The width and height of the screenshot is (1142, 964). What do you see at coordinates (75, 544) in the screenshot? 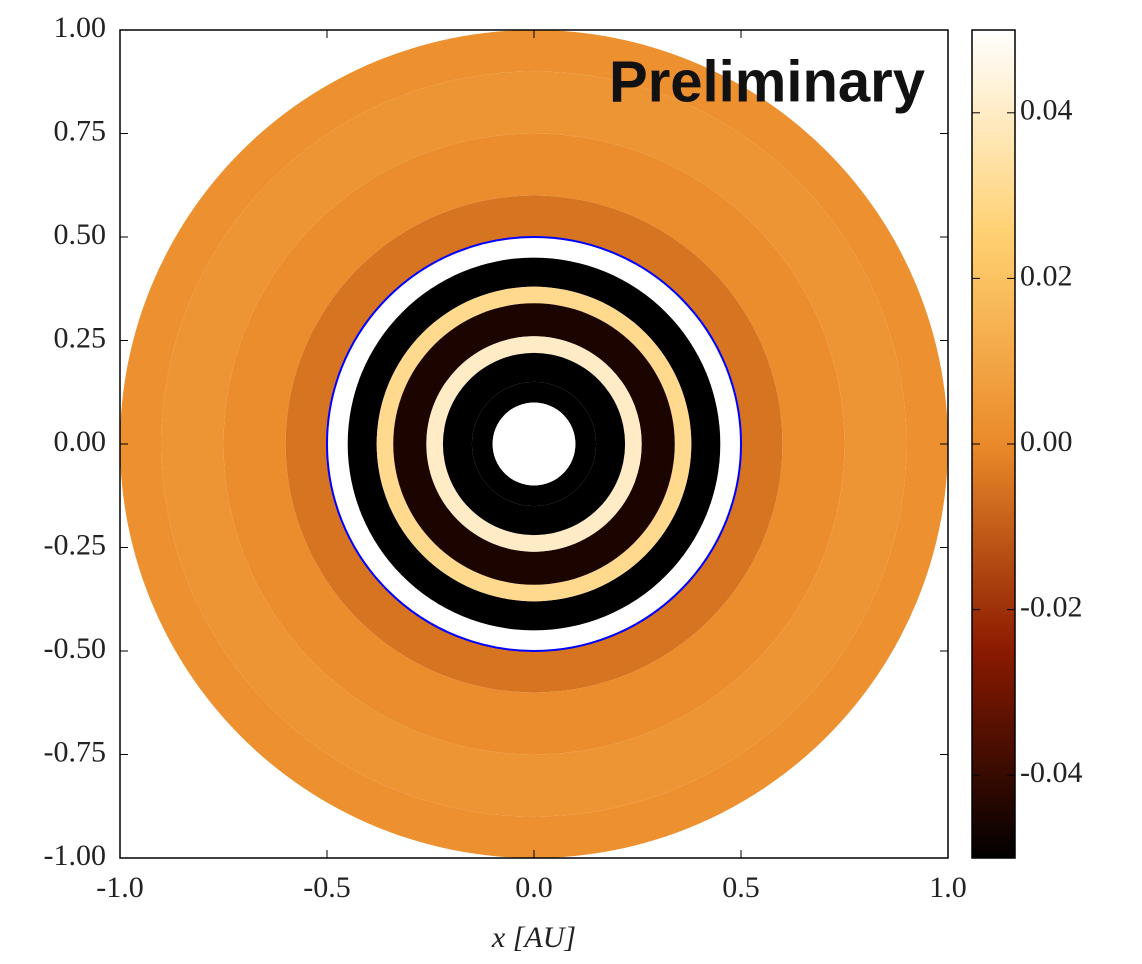
I see `y-tick-label: -0.25` at bounding box center [75, 544].